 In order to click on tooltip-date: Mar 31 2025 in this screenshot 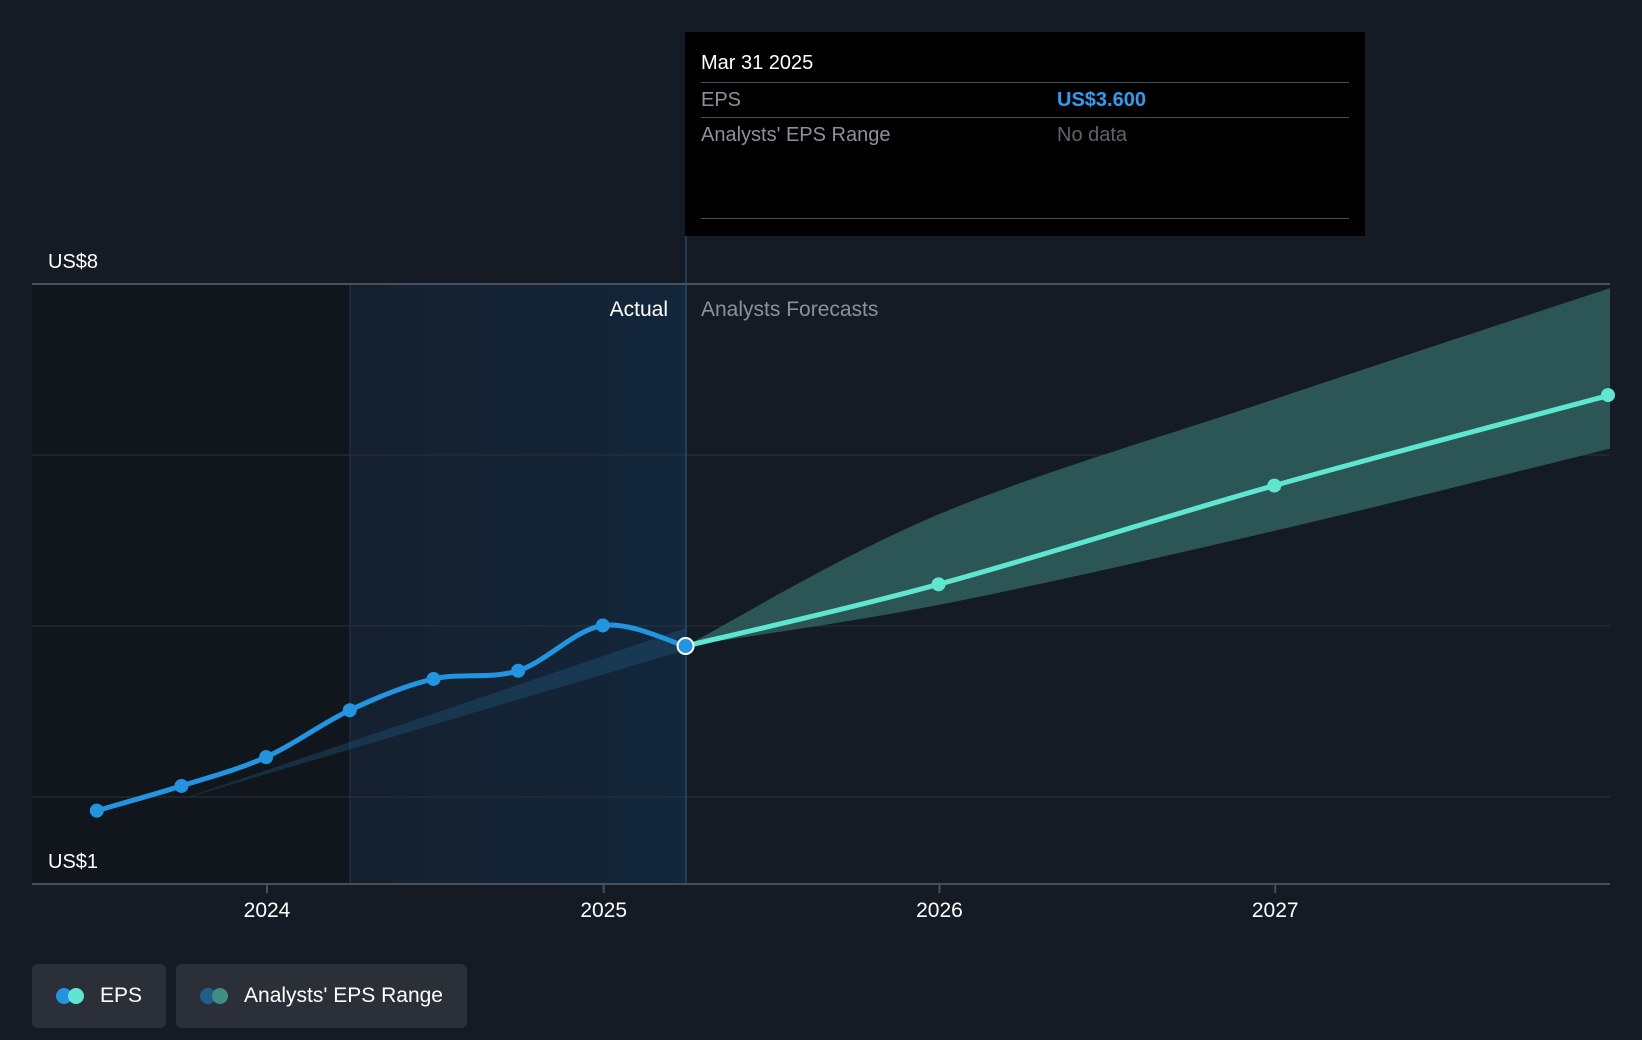, I will do `click(1025, 65)`.